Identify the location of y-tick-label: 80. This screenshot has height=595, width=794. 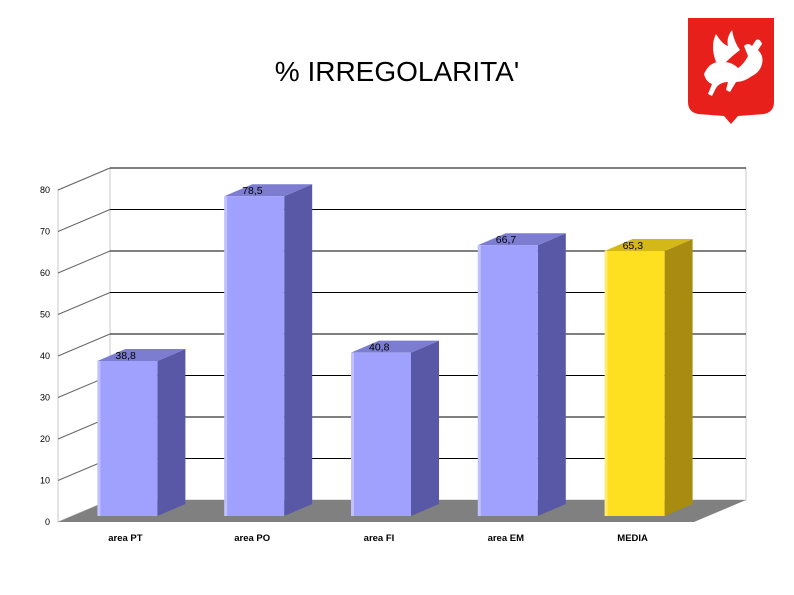
(45, 190).